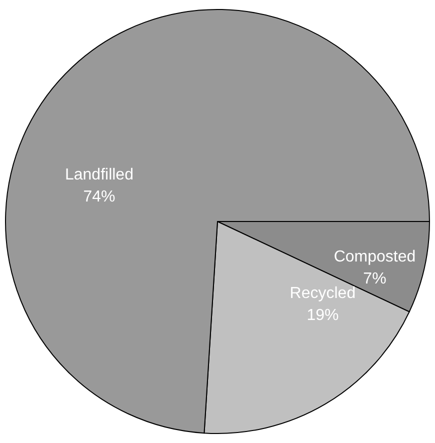 This screenshot has width=435, height=443. Describe the element at coordinates (323, 293) in the screenshot. I see `slice-label: Recycled` at that location.